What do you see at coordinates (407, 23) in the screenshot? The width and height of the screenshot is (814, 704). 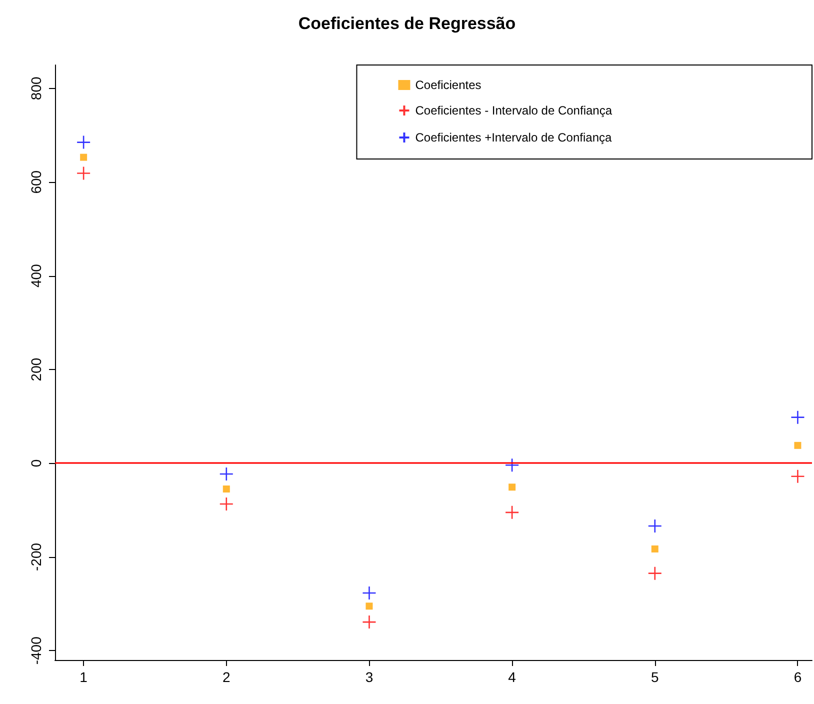 I see `chart-title: Coeficientes de Regressão` at bounding box center [407, 23].